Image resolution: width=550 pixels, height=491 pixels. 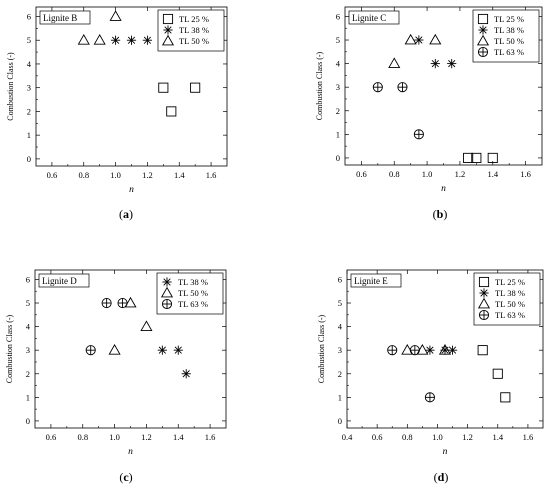 I want to click on legend: TL 25 %TL 38 %TL 50 %, so click(x=191, y=30).